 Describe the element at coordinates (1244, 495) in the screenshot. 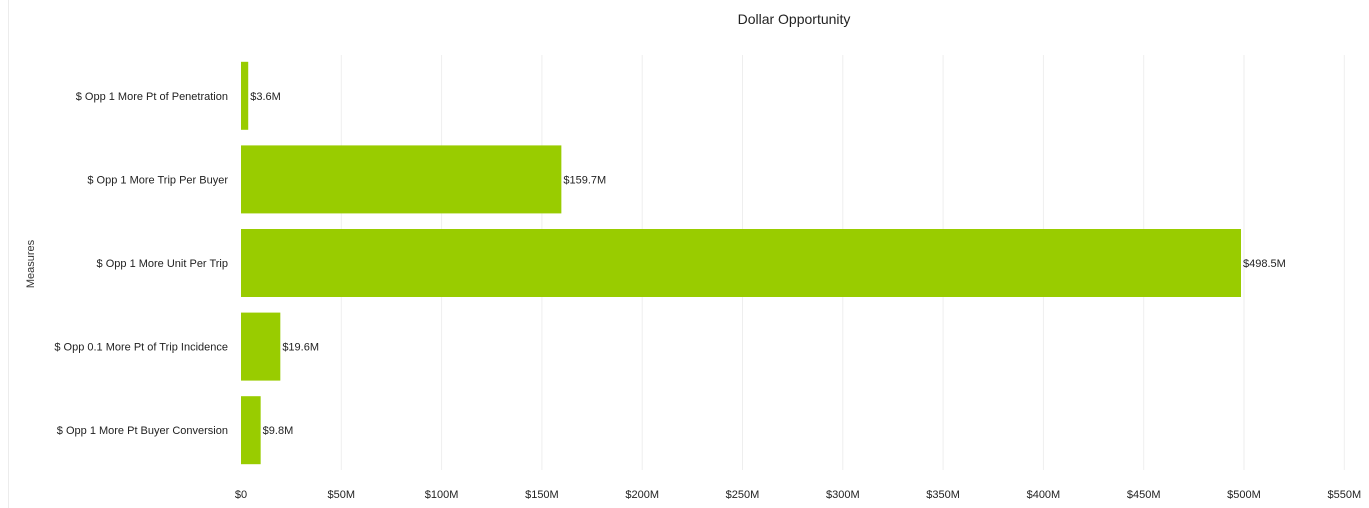

I see `x-tick-label: $500M` at that location.